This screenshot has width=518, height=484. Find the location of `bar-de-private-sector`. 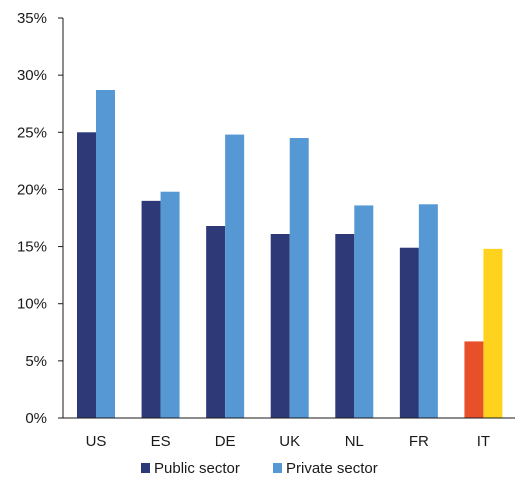

bar-de-private-sector is located at coordinates (235, 276).